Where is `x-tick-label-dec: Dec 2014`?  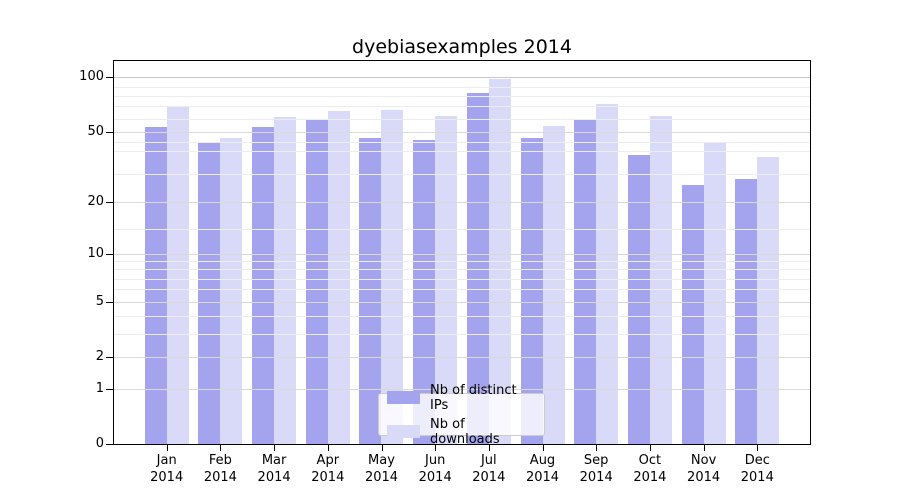 x-tick-label-dec: Dec 2014 is located at coordinates (757, 469).